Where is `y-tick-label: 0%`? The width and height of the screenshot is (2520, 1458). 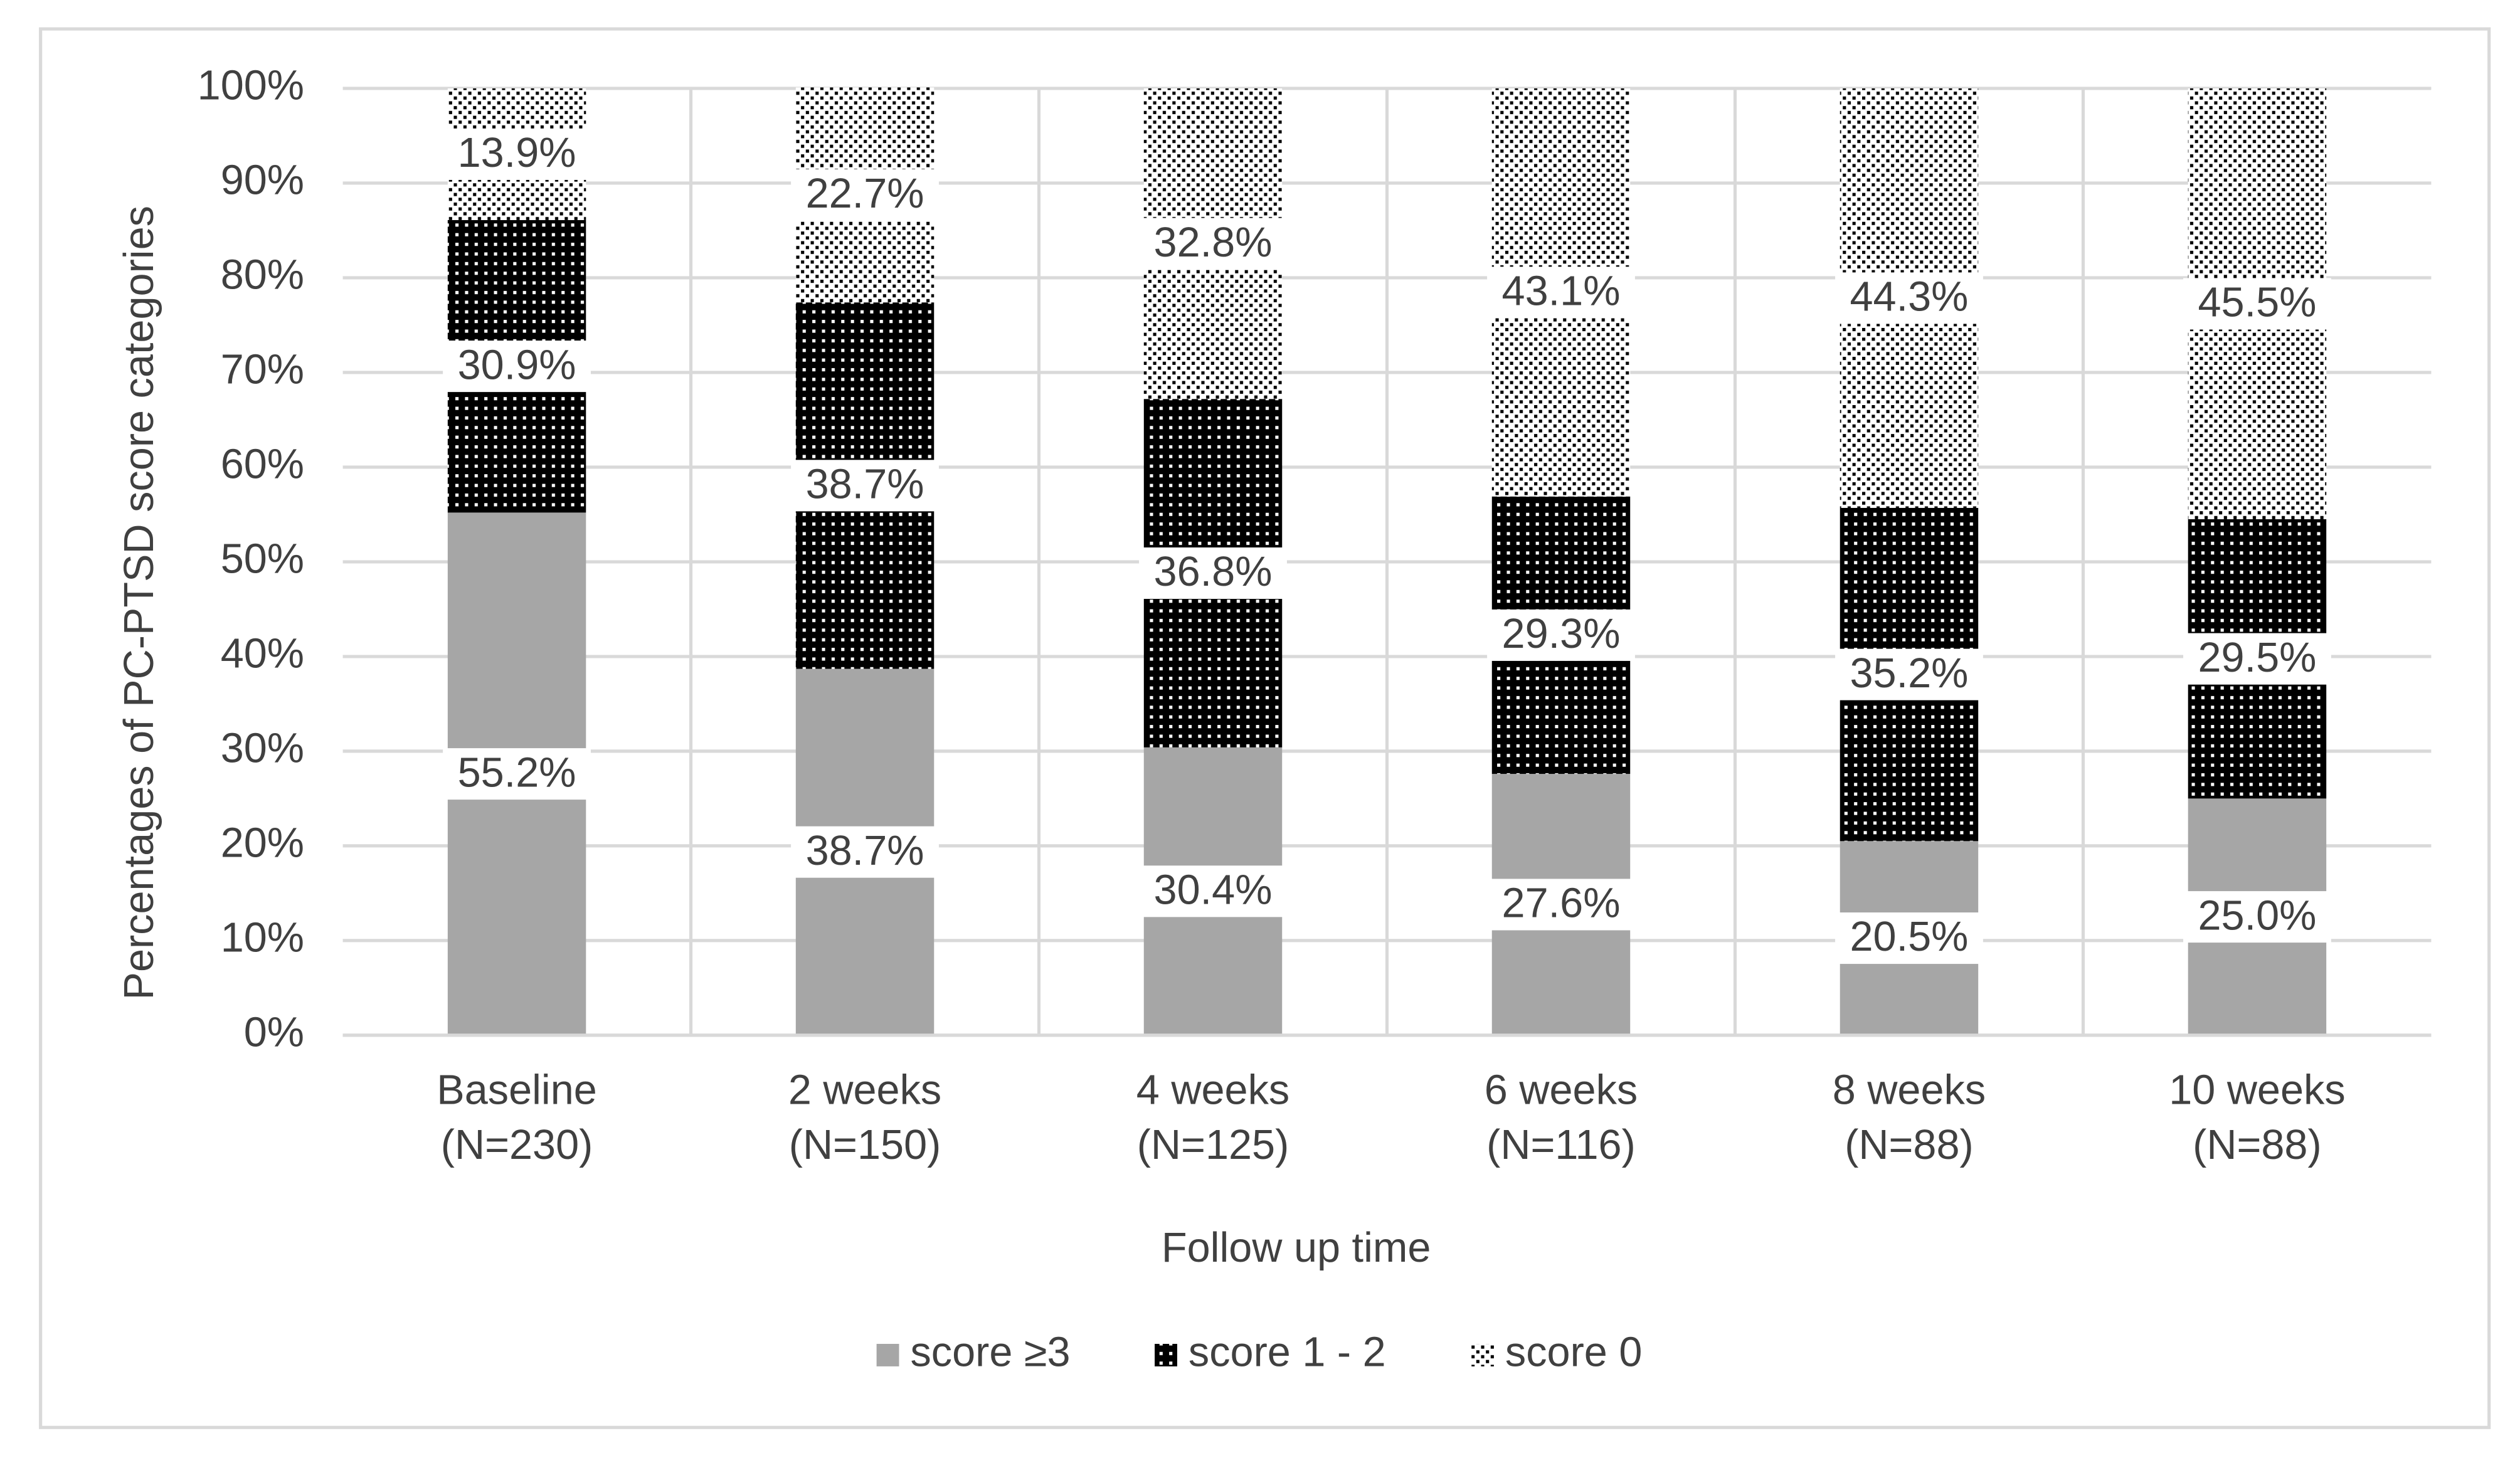 y-tick-label: 0% is located at coordinates (274, 1032).